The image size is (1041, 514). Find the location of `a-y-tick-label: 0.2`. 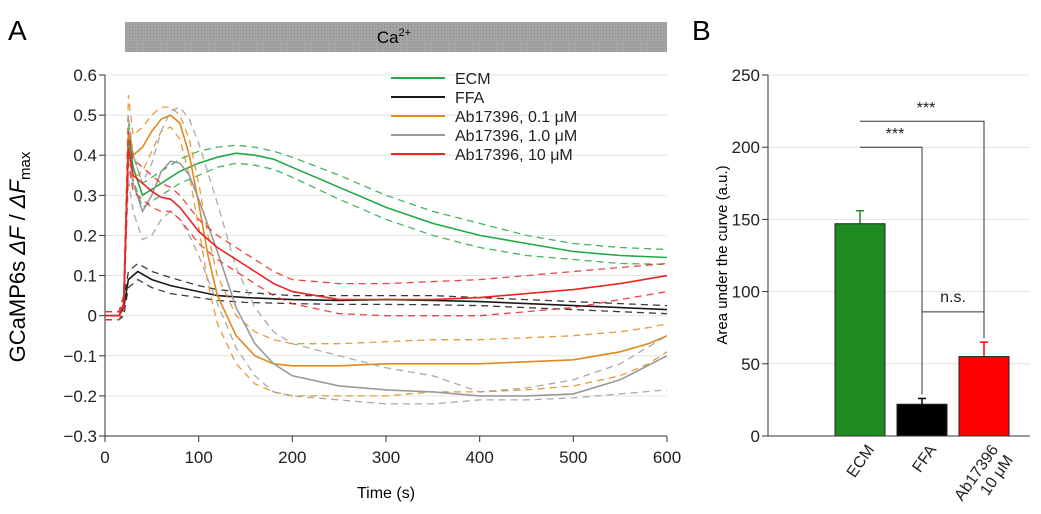

a-y-tick-label: 0.2 is located at coordinates (85, 235).